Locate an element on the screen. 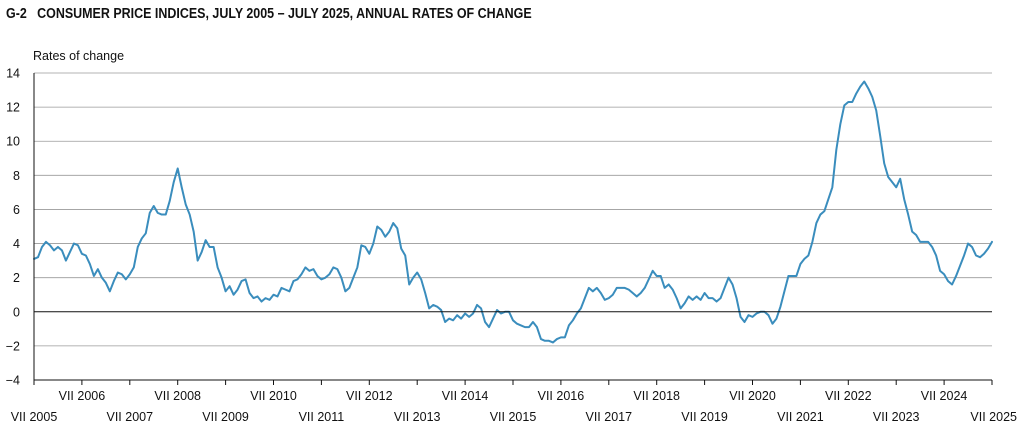 The width and height of the screenshot is (1024, 429). y-tick-label: 2 is located at coordinates (16, 278).